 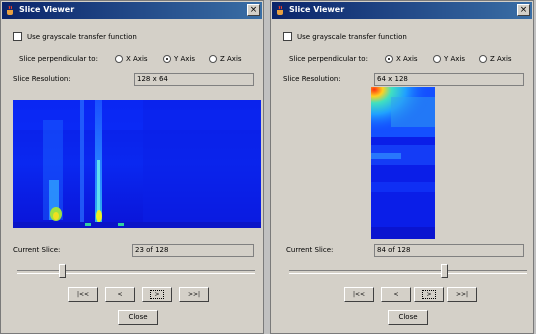 What do you see at coordinates (403, 163) in the screenshot?
I see `slice-image` at bounding box center [403, 163].